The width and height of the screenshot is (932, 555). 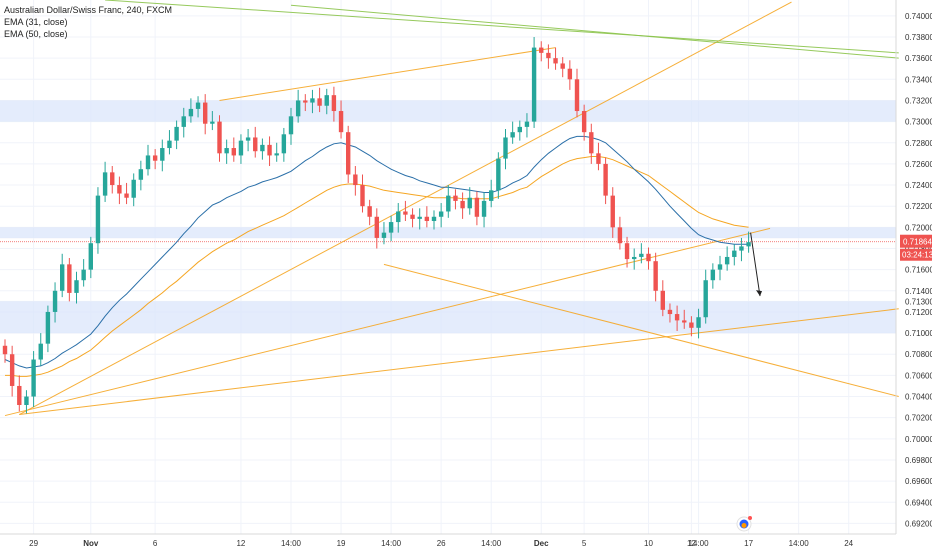 I want to click on trendline-channel-top, so click(x=387, y=74).